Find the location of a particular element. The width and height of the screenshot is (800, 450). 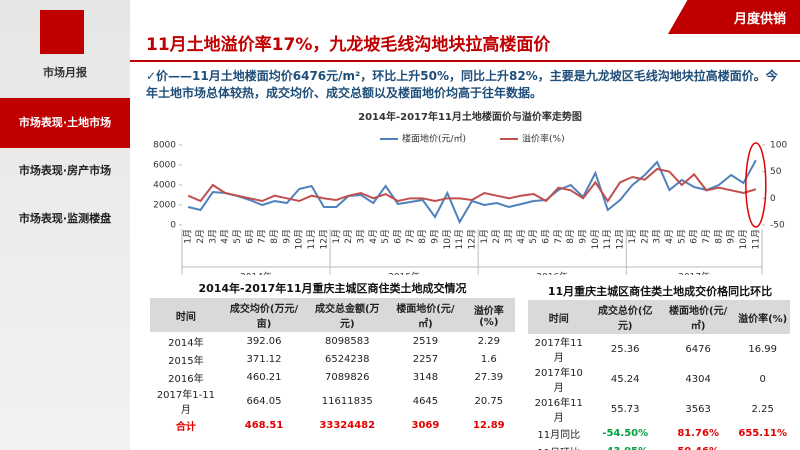

header-cell: 时间 is located at coordinates (559, 317).